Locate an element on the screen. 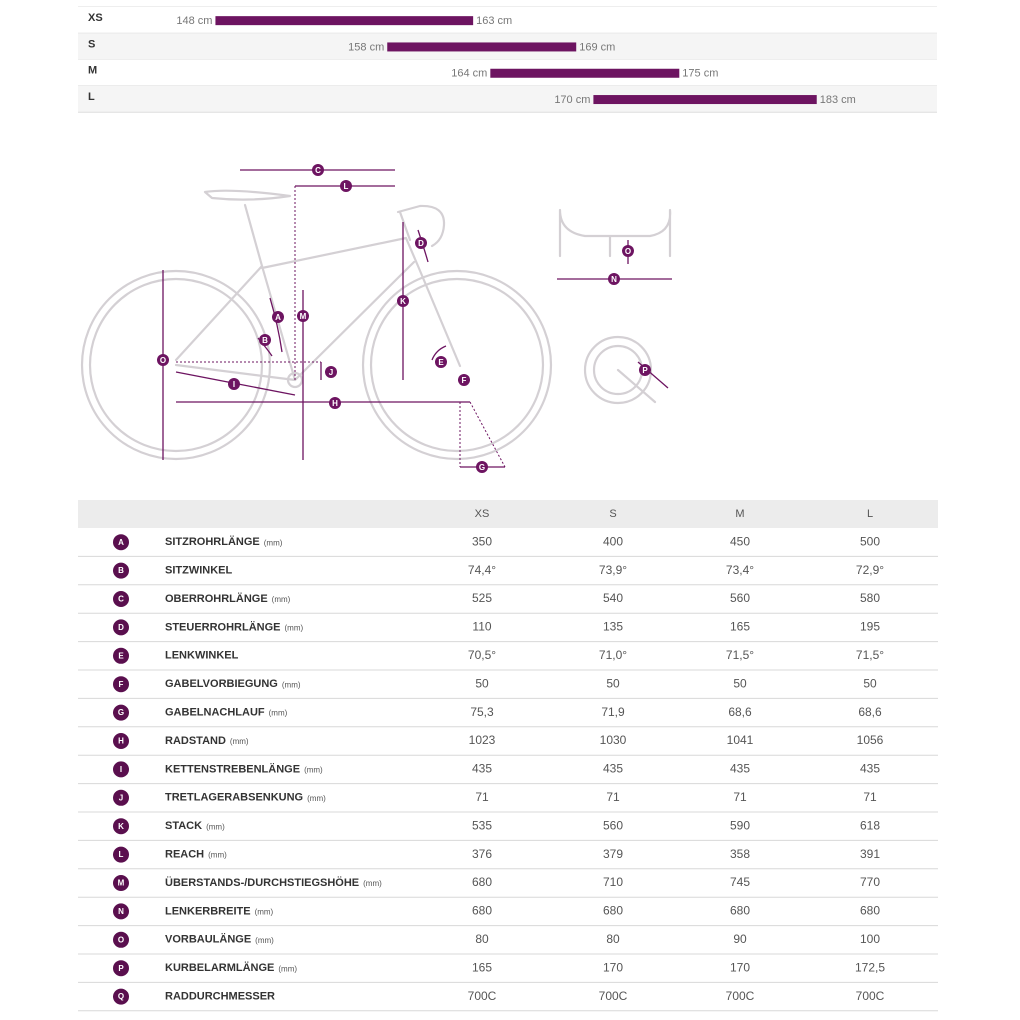 This screenshot has height=1020, width=1020. size-label: XS is located at coordinates (95, 18).